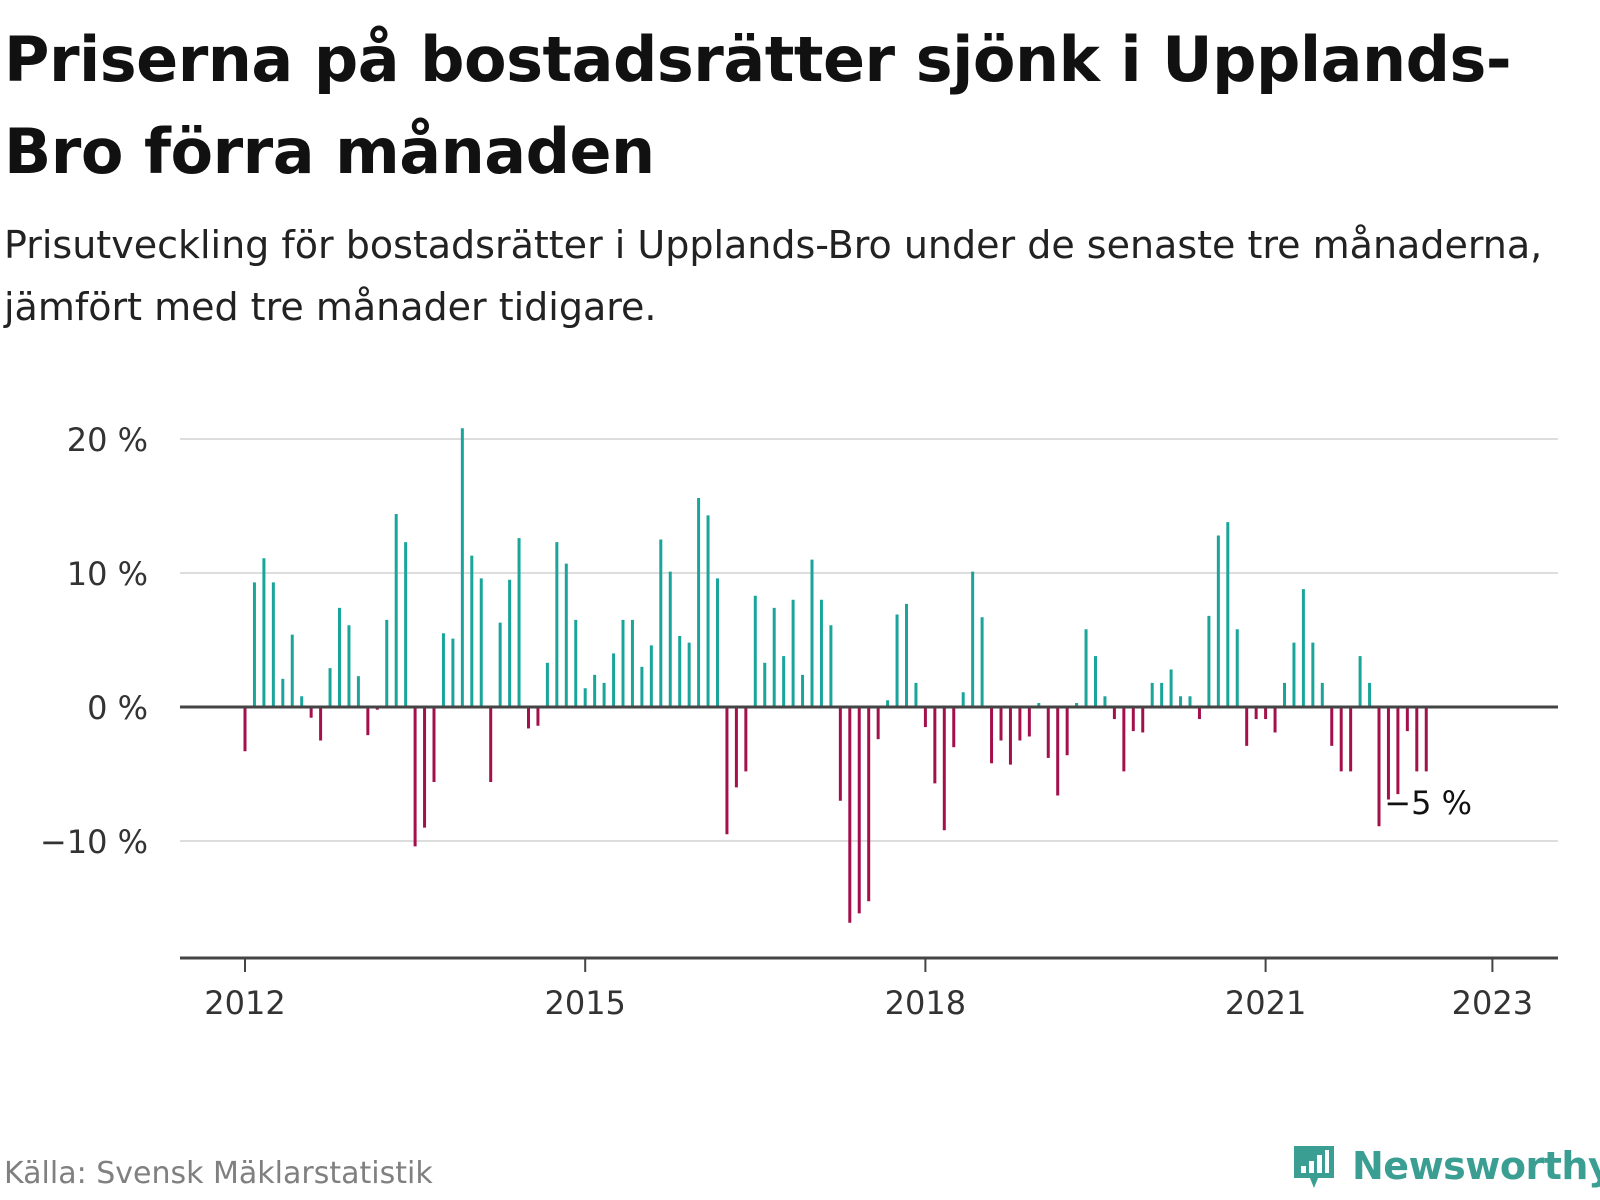  I want to click on x-tick-label: 2018, so click(925, 1003).